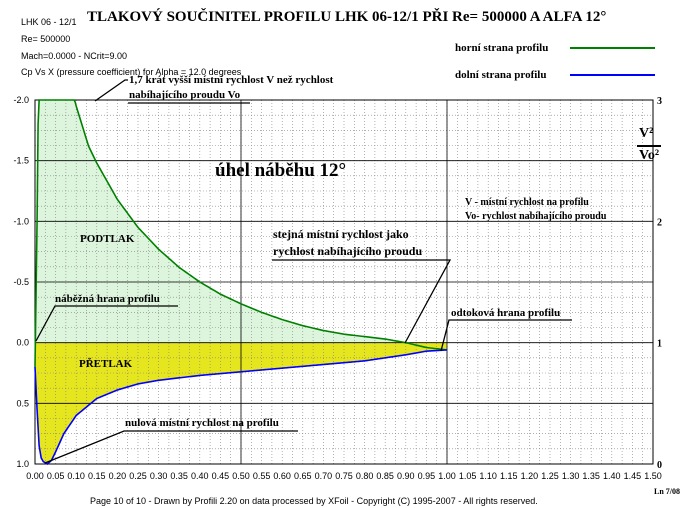  Describe the element at coordinates (22, 343) in the screenshot. I see `y-tick-label: 0.0` at that location.